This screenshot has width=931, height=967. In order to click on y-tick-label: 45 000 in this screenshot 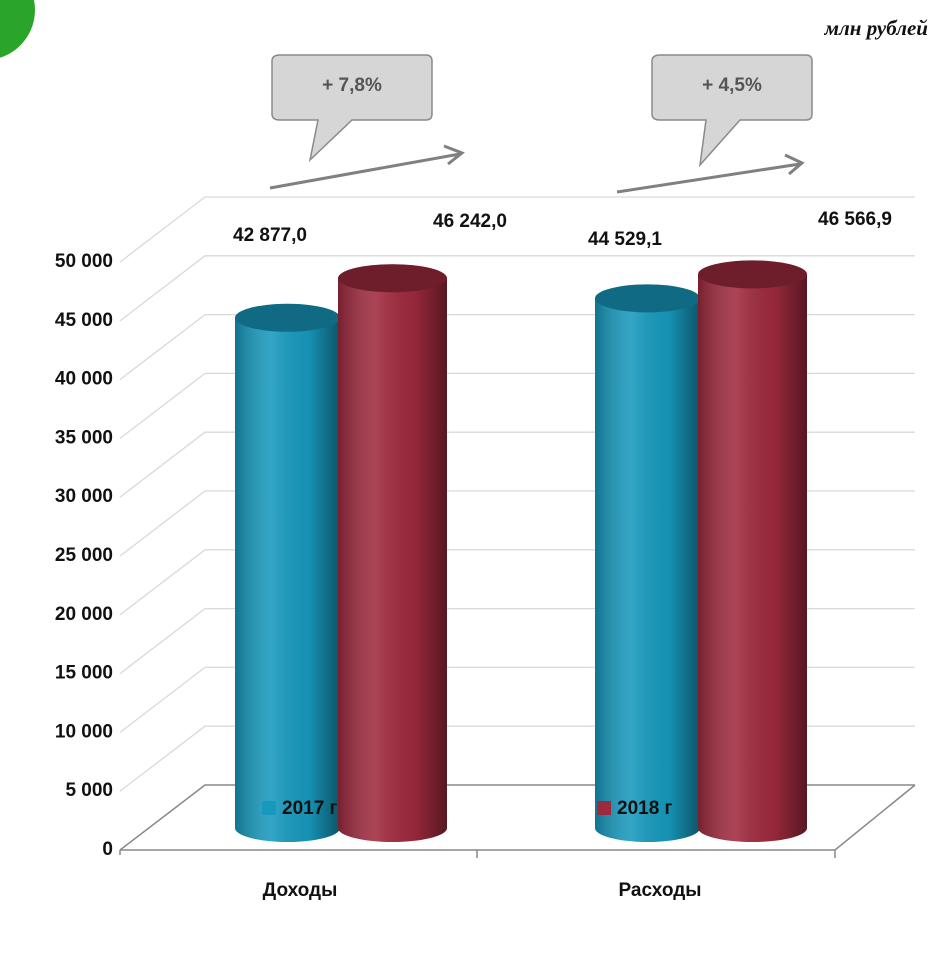, I will do `click(84, 320)`.